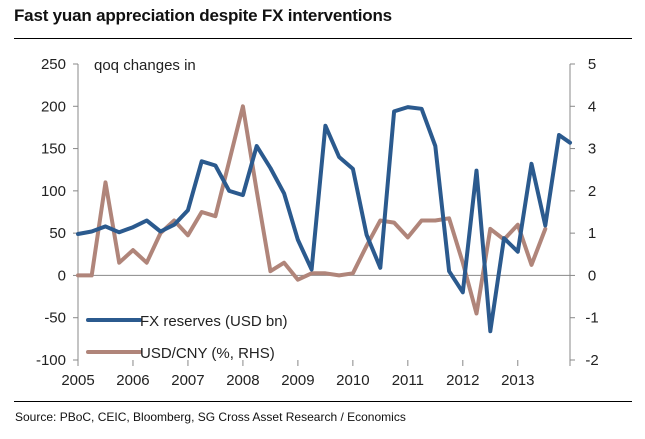 Image resolution: width=645 pixels, height=439 pixels. I want to click on x-tick-label: 2008, so click(242, 380).